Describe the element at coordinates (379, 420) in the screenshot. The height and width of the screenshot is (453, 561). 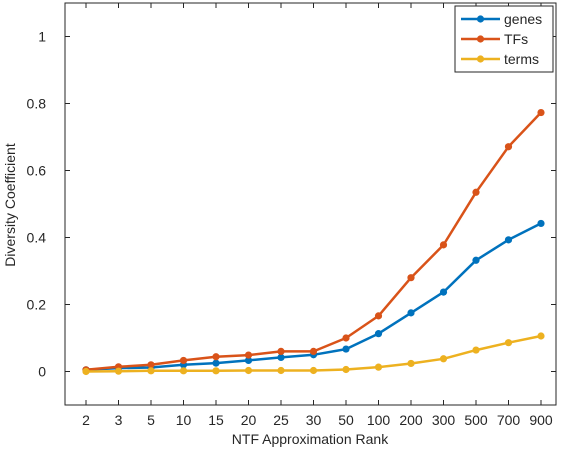
I see `x-tick-label: 100` at that location.